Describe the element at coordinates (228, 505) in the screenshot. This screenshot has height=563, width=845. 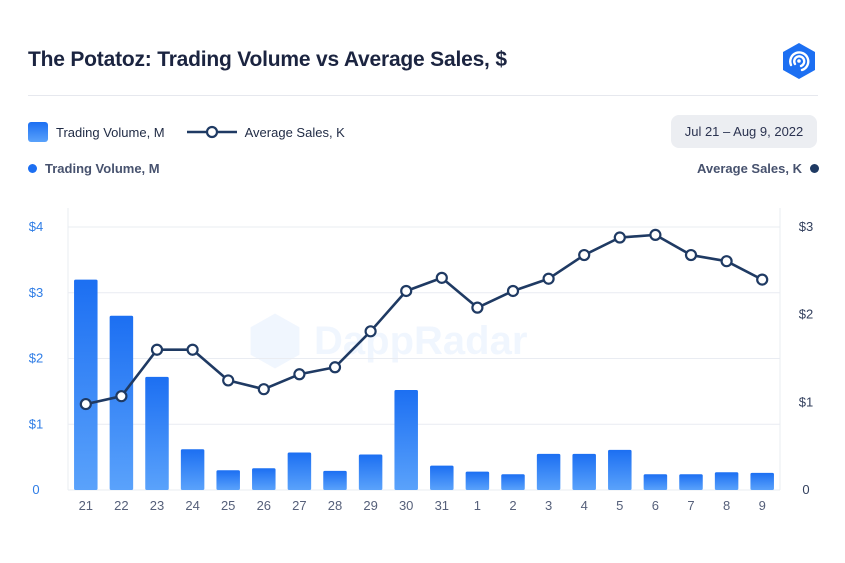
I see `x-tick-label: 25` at that location.